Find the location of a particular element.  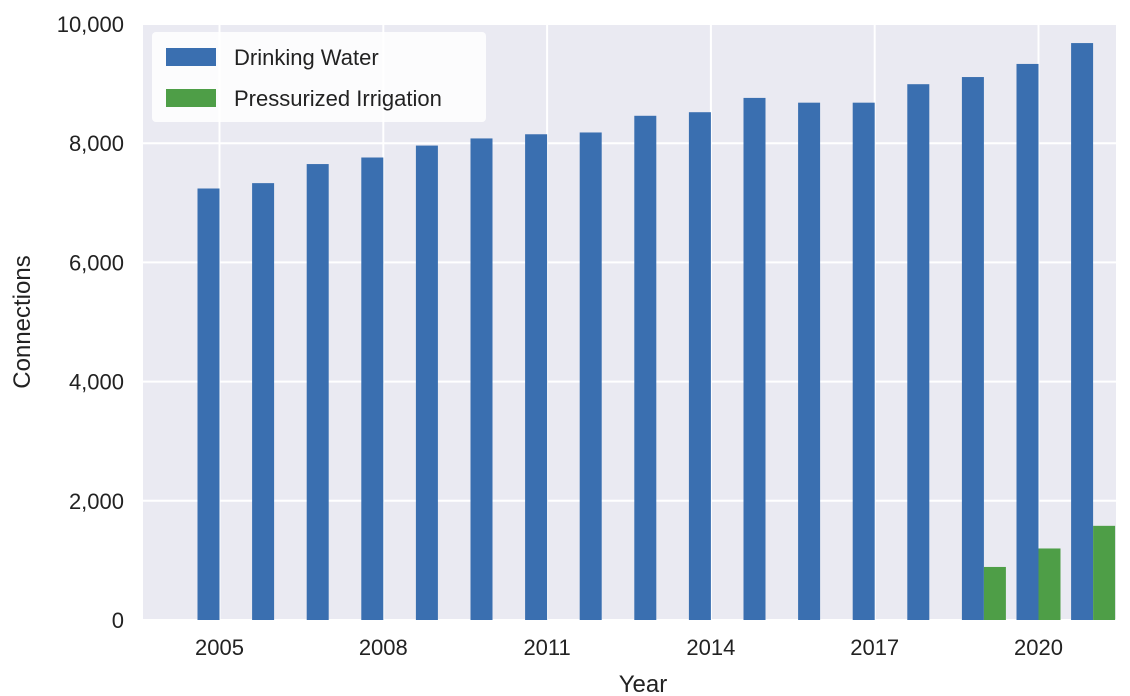

legend: Drinking Water Pressurized Irrigation is located at coordinates (319, 77).